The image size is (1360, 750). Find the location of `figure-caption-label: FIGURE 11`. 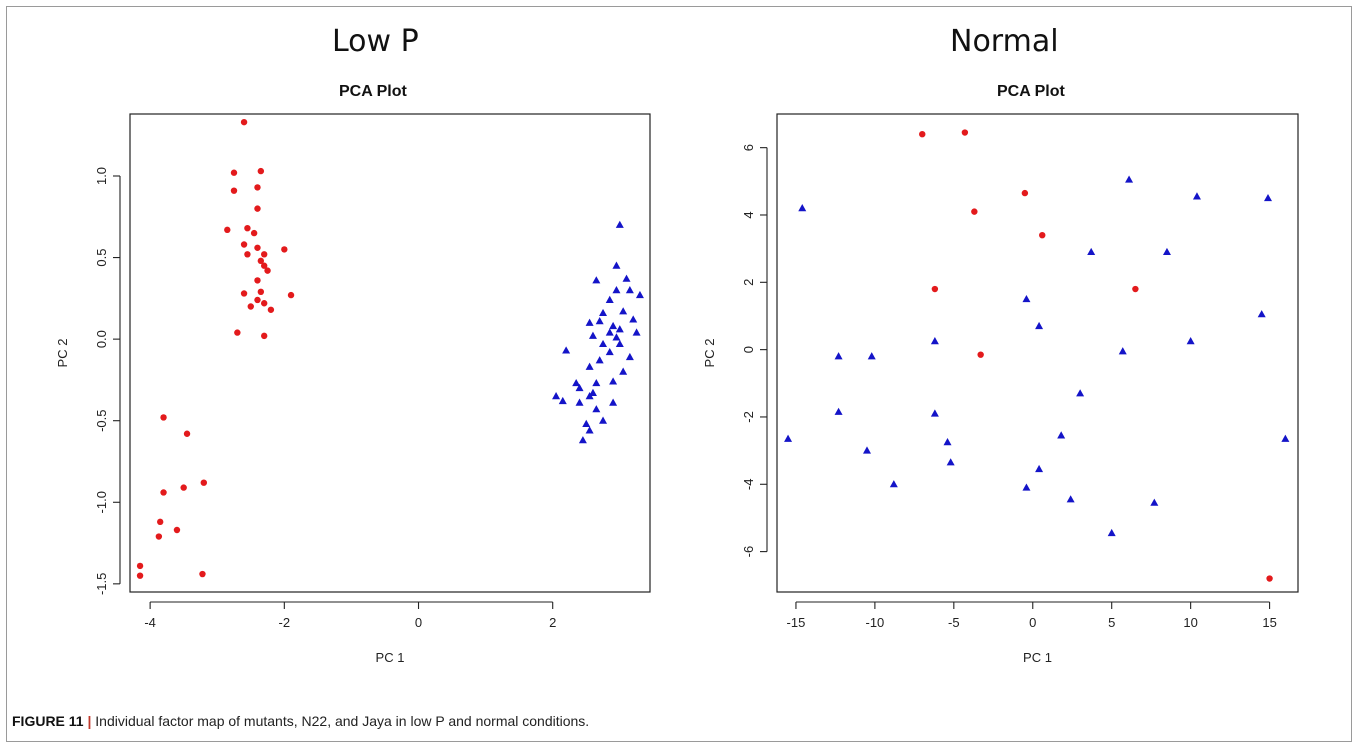

figure-caption-label: FIGURE 11 is located at coordinates (48, 721).